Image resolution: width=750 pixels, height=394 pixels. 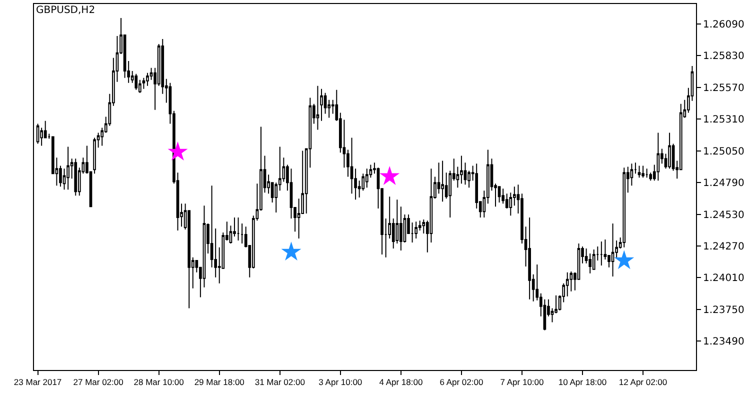 What do you see at coordinates (159, 382) in the screenshot?
I see `x-tick-label: 28 Mar 10:00` at bounding box center [159, 382].